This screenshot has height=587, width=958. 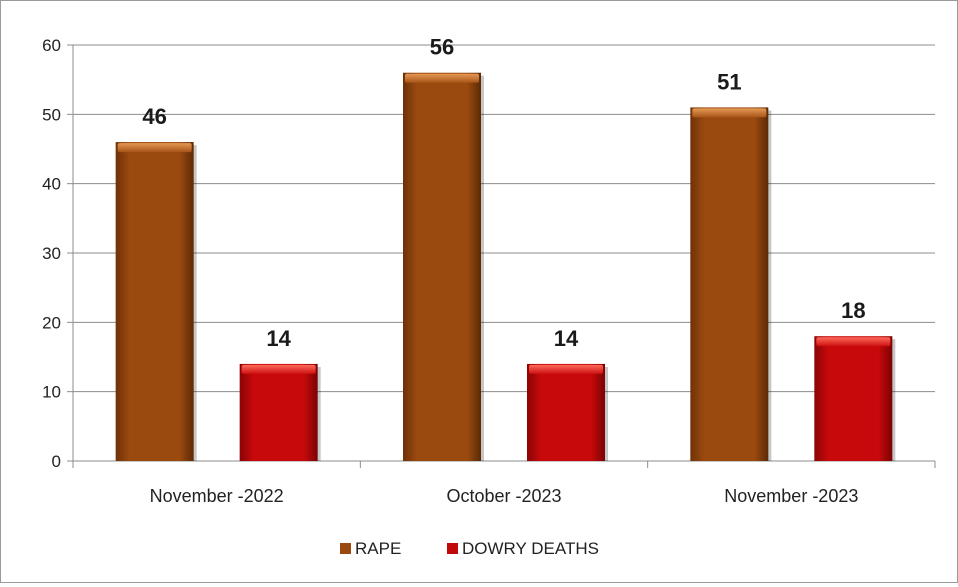 I want to click on data-label: 56, so click(x=442, y=47).